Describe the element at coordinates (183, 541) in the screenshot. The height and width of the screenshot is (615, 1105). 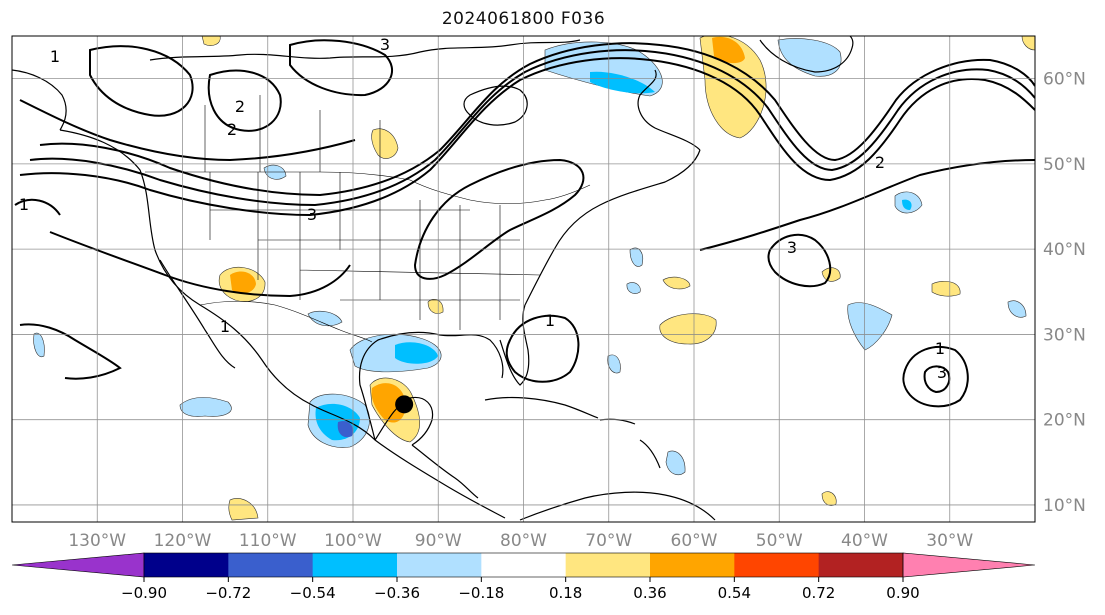
I see `lon-label: 120°W` at that location.